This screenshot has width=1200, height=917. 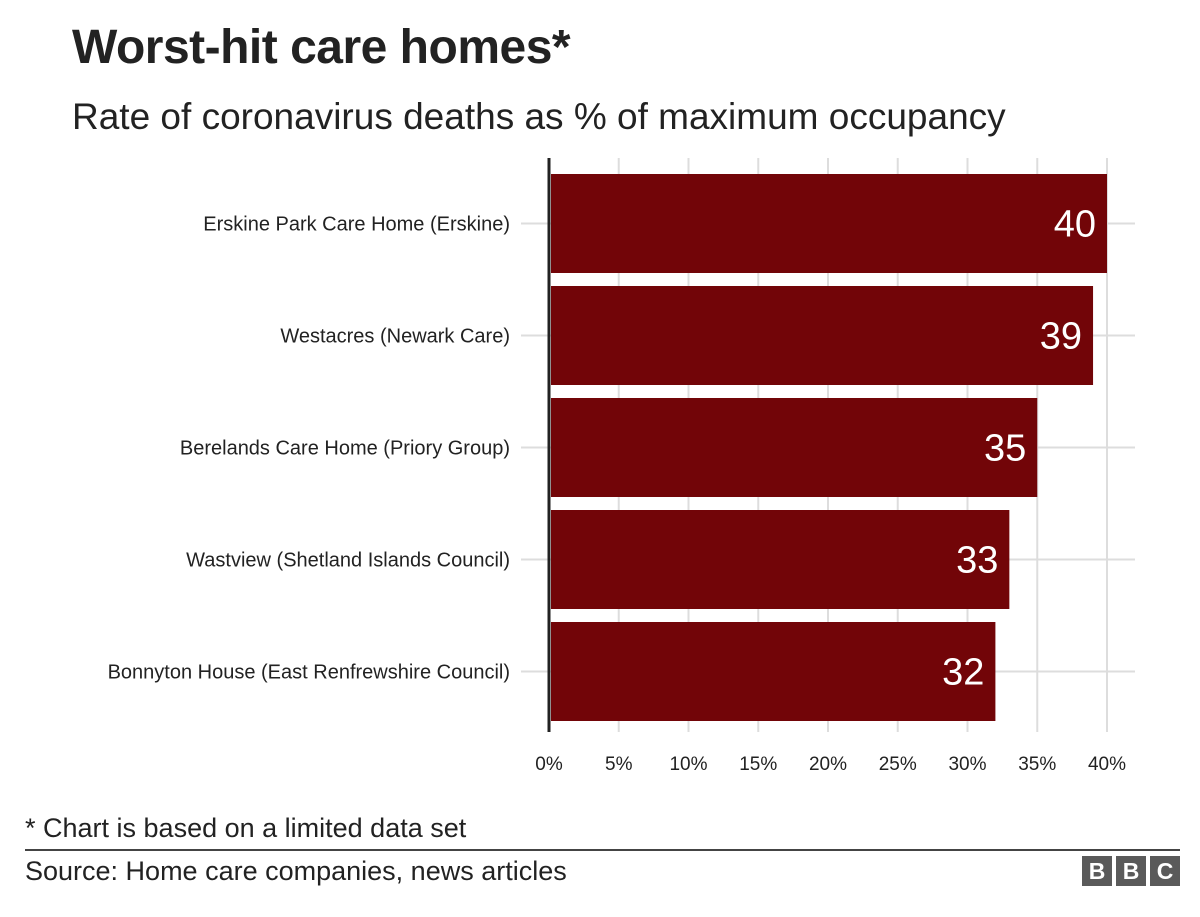 I want to click on bbc-logo: B B C, so click(x=1131, y=871).